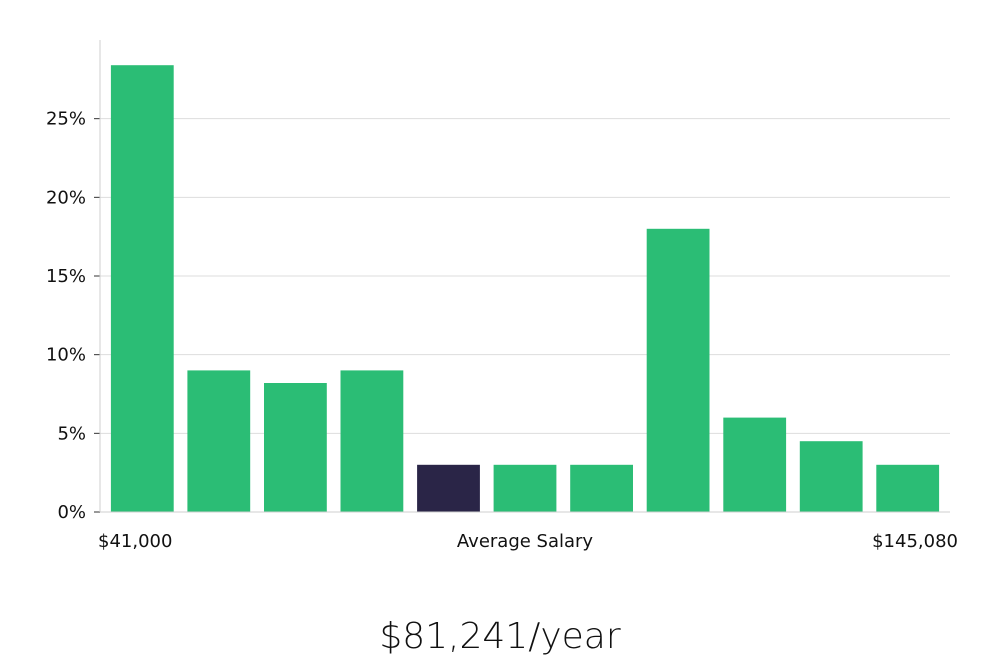 The width and height of the screenshot is (1000, 660). What do you see at coordinates (66, 355) in the screenshot?
I see `y-tick-label: 10%` at bounding box center [66, 355].